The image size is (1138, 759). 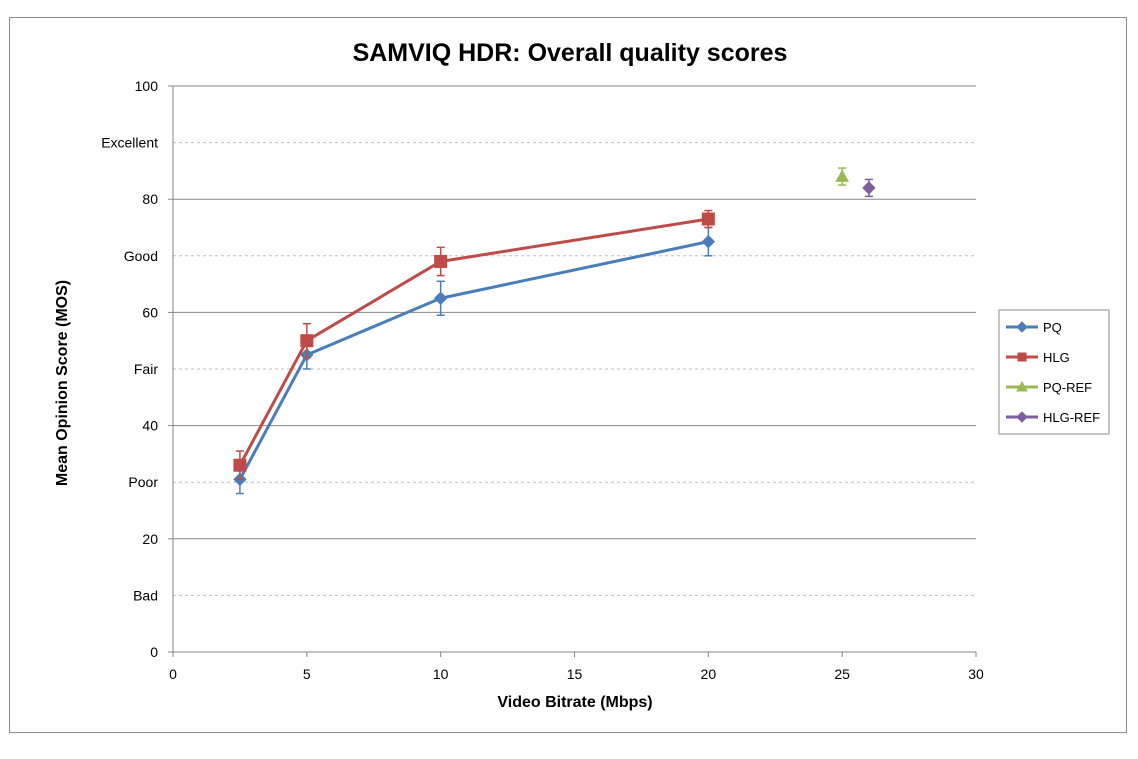 What do you see at coordinates (129, 143) in the screenshot?
I see `y-category-label: Excellent` at bounding box center [129, 143].